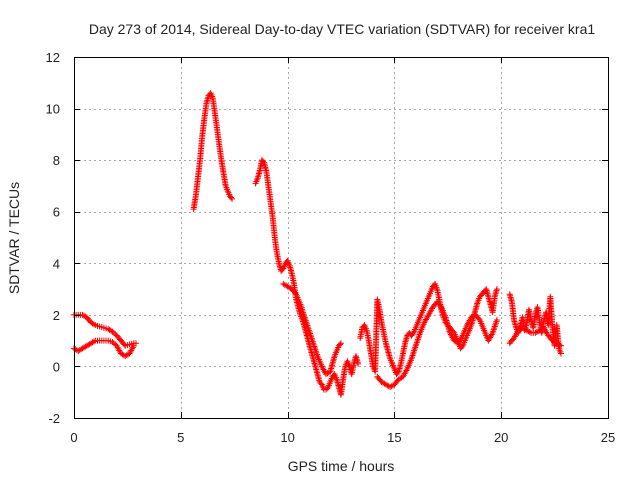  Describe the element at coordinates (342, 437) in the screenshot. I see `x-tick-labels: 0 5 10 15 20 25` at that location.